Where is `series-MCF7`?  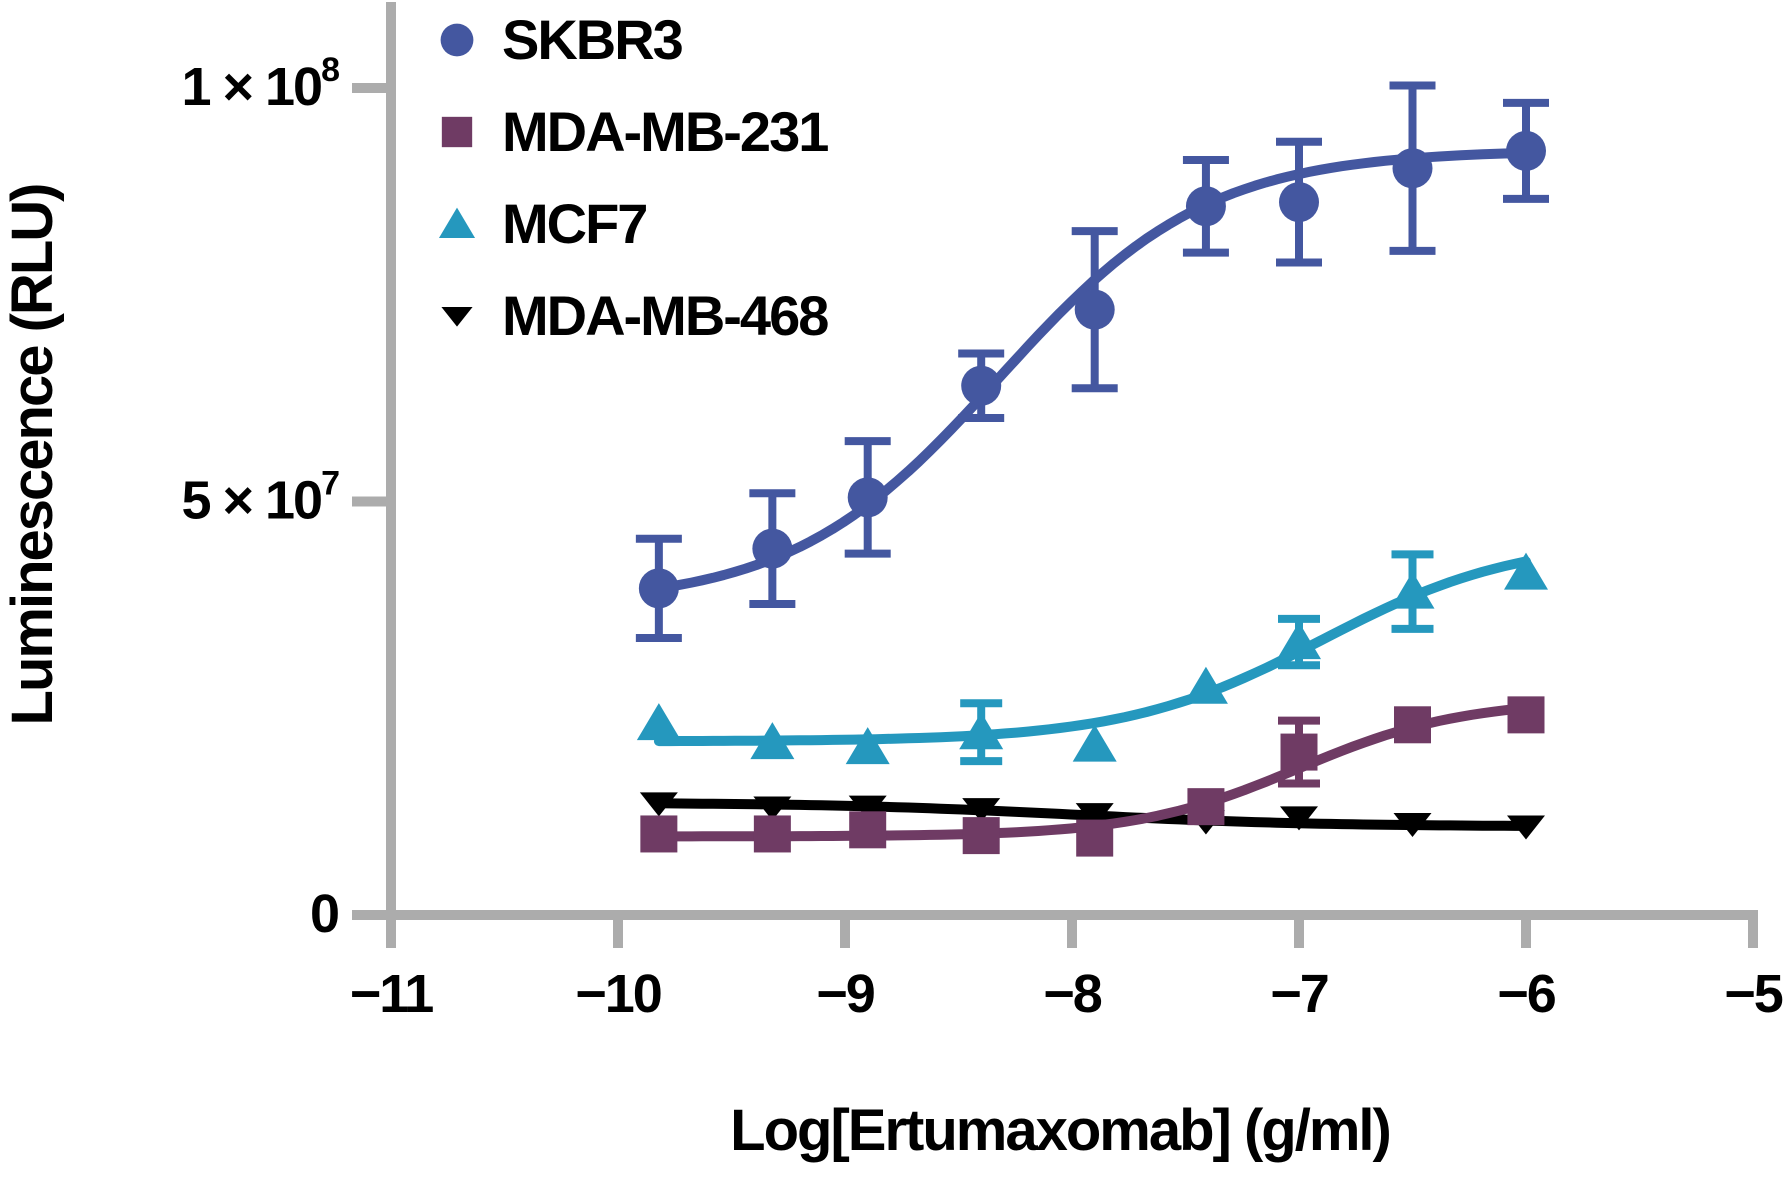 series-MCF7 is located at coordinates (1092, 658).